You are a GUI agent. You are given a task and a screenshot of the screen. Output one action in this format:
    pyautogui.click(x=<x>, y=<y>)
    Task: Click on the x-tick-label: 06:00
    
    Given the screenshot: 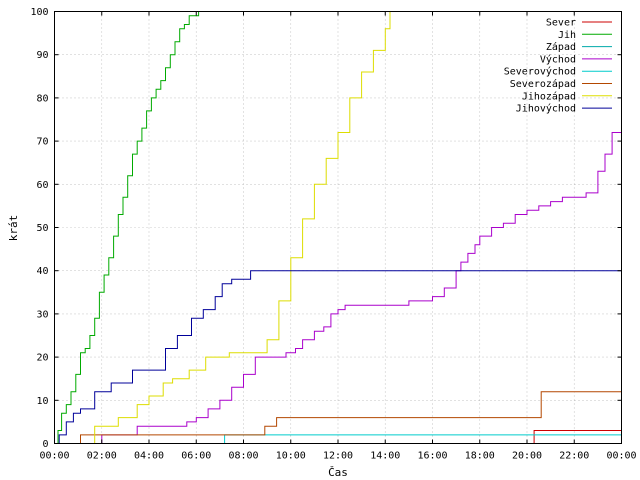 What is the action you would take?
    pyautogui.click(x=196, y=456)
    